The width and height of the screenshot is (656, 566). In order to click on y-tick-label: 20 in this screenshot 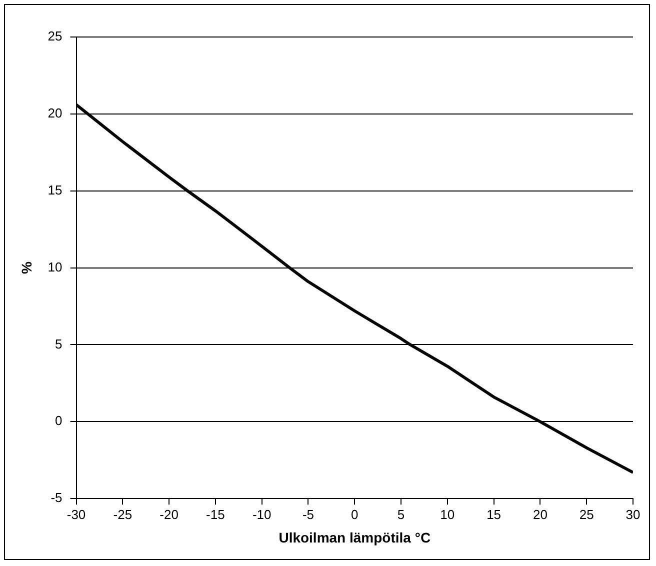, I will do `click(55, 113)`.